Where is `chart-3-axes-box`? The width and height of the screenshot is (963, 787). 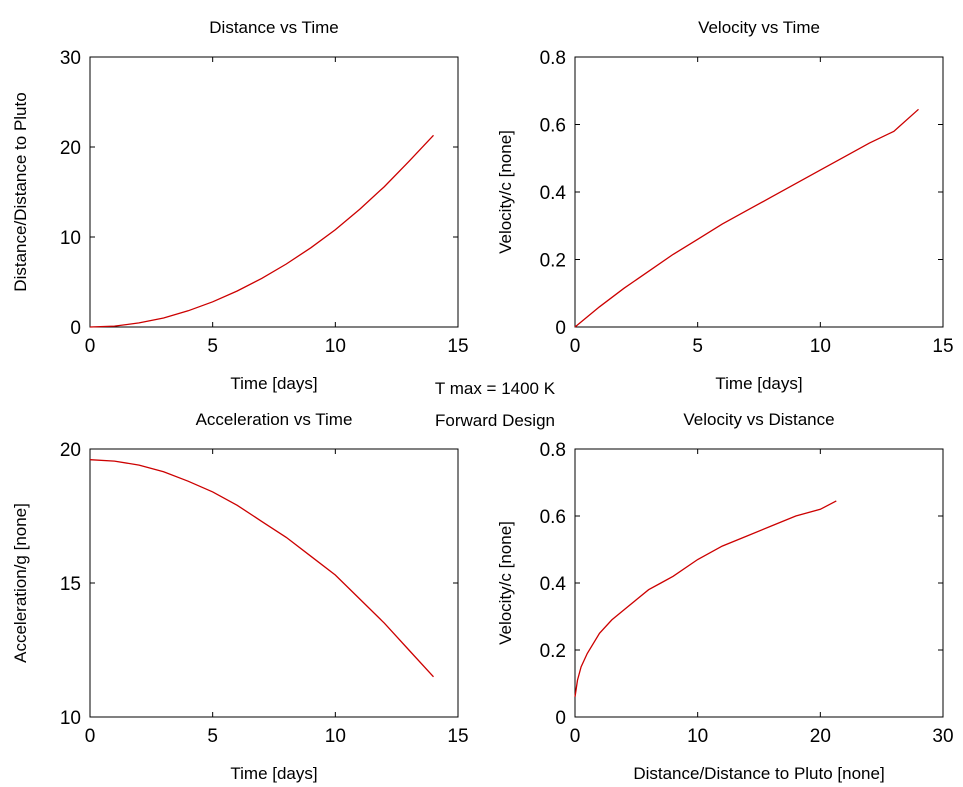
chart-3-axes-box is located at coordinates (274, 583).